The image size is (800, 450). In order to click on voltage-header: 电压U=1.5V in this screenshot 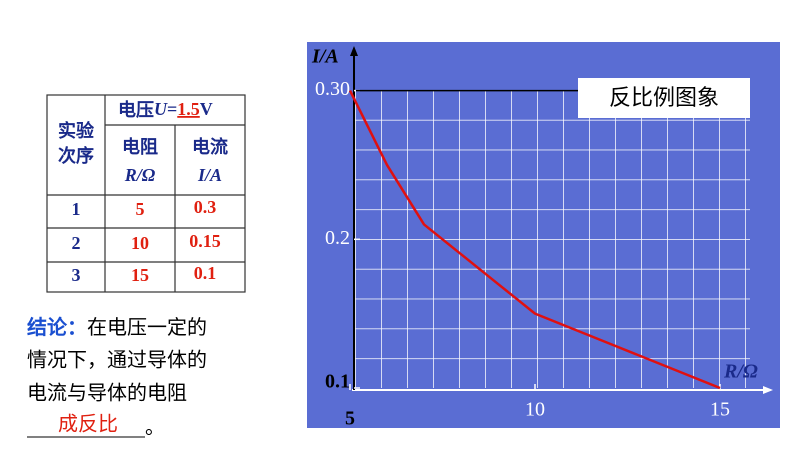, I will do `click(165, 110)`.